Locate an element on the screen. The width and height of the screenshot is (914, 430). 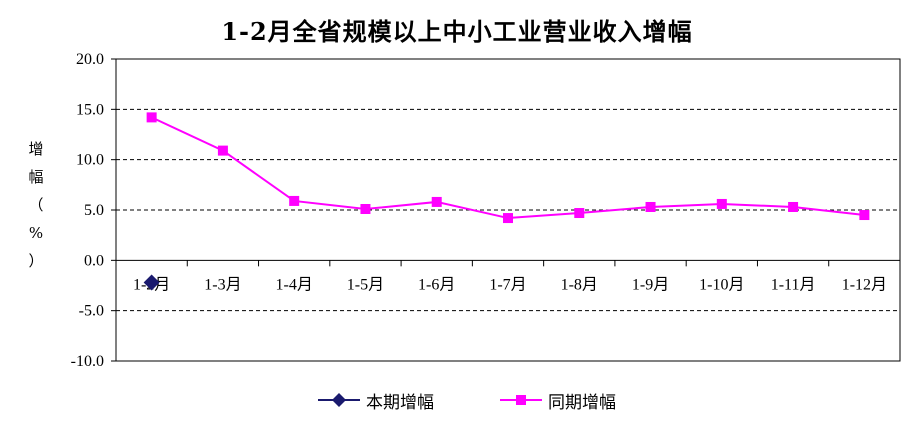
x-tick-label: 1-9月 is located at coordinates (650, 284).